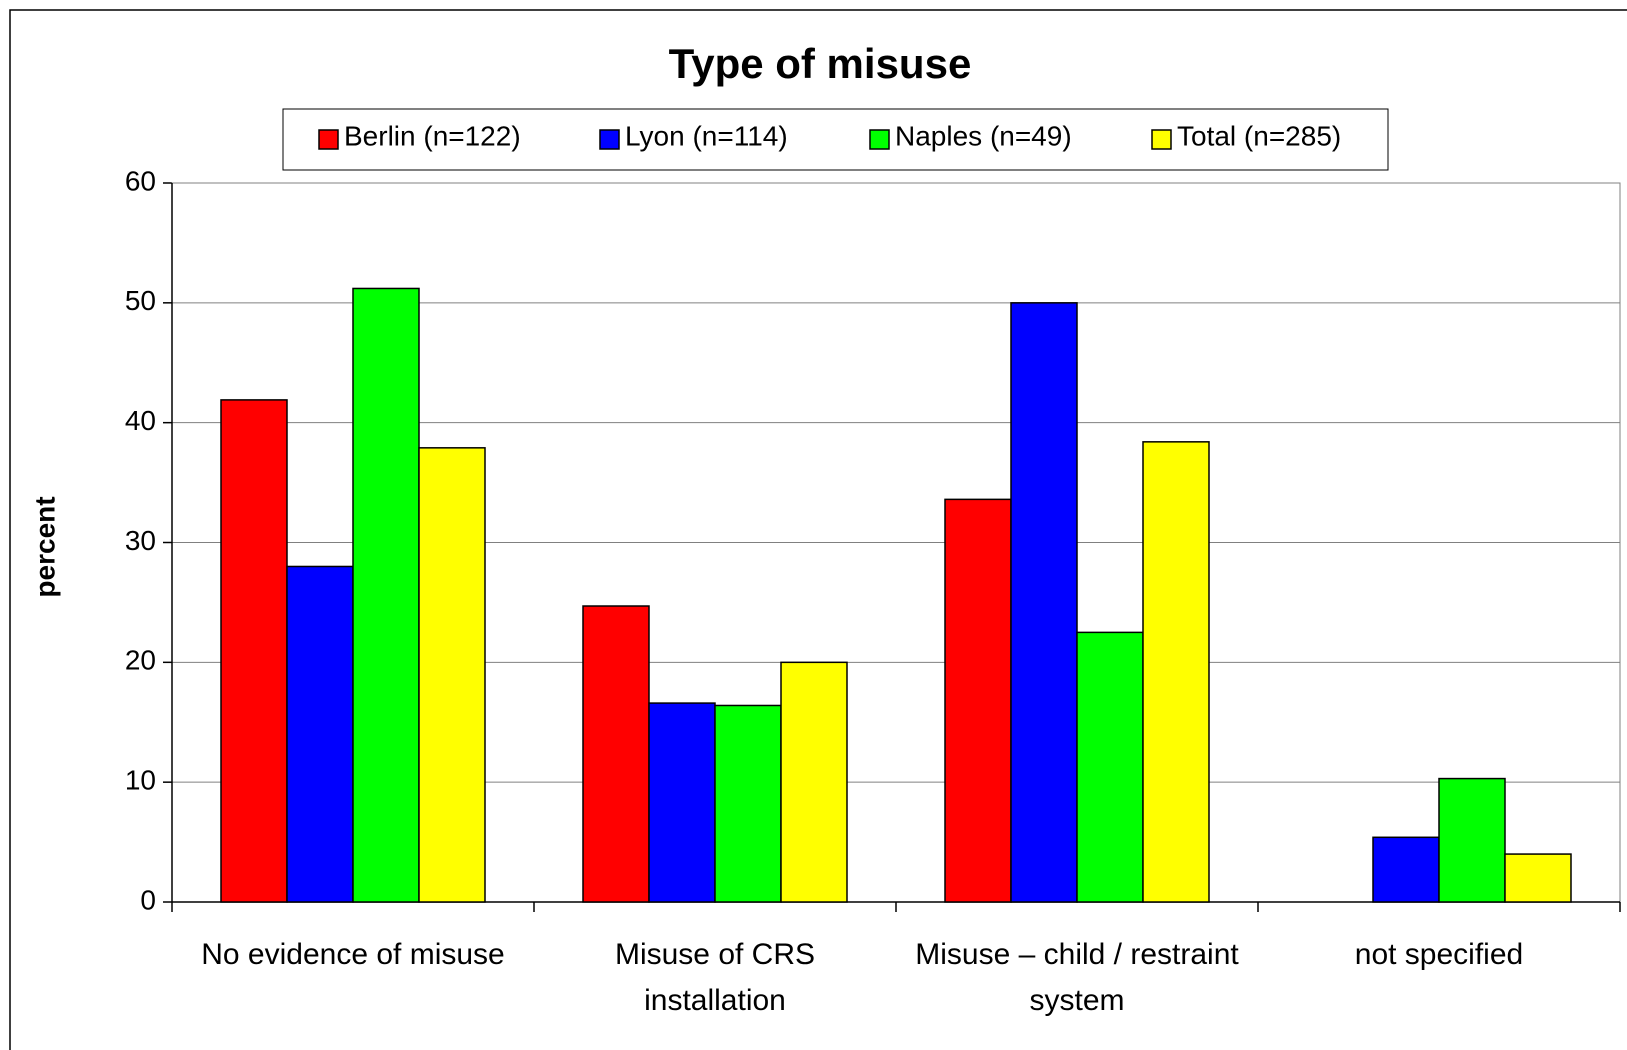 This screenshot has height=1050, width=1627. What do you see at coordinates (140, 180) in the screenshot?
I see `y-tick-label: 60` at bounding box center [140, 180].